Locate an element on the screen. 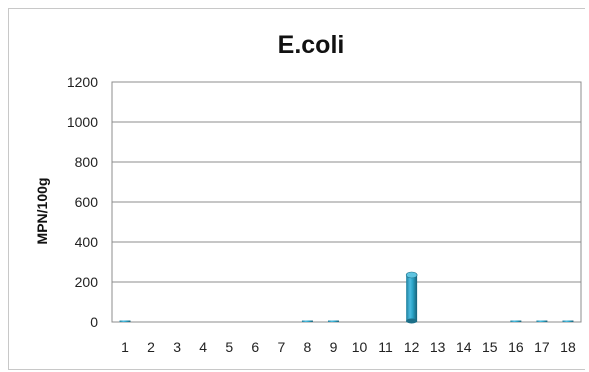 This screenshot has width=589, height=372. x-tick-label: 12 is located at coordinates (412, 347).